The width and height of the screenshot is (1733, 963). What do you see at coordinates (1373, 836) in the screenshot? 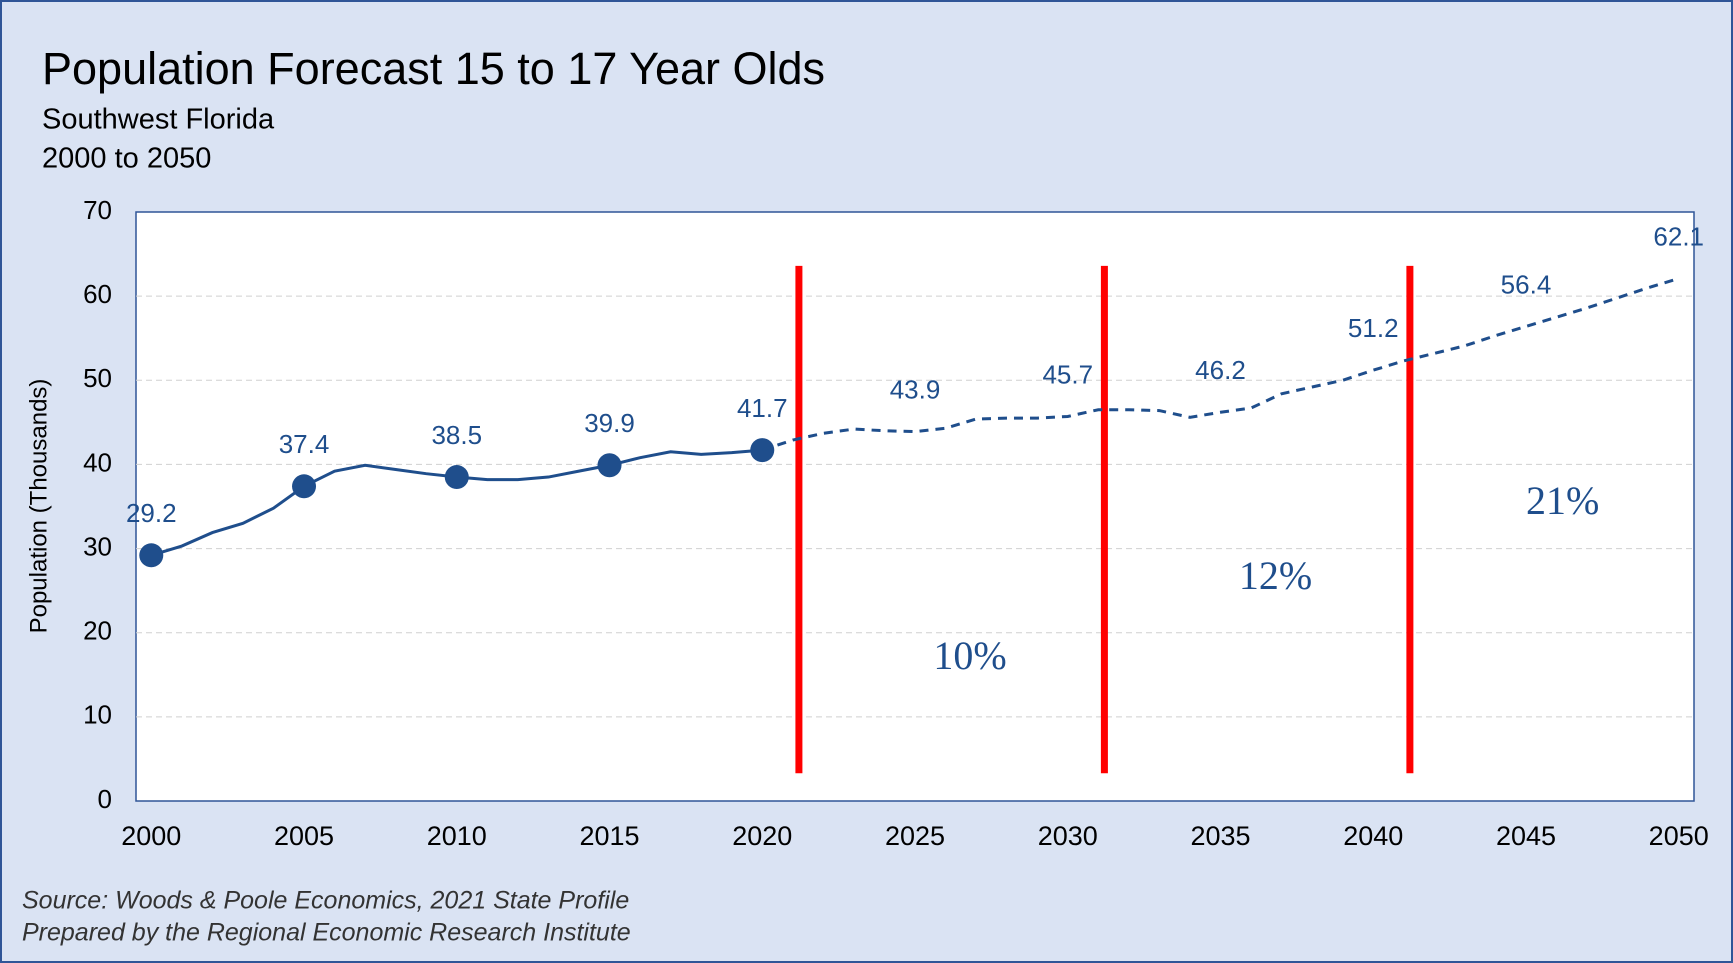
I see `x-tick-label: 2040` at bounding box center [1373, 836].